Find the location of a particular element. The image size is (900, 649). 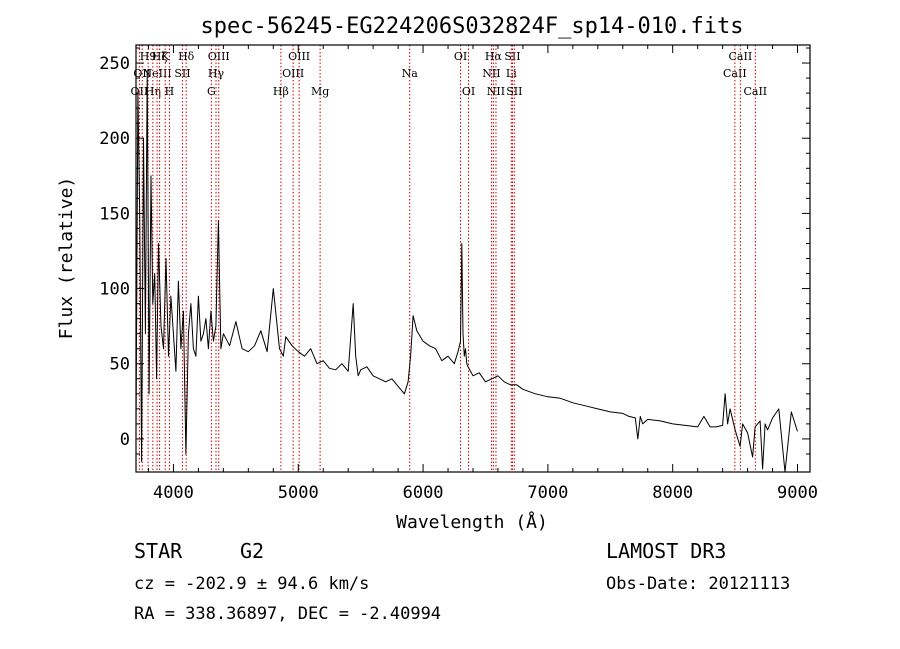

survey-name: LAMOST DR3 is located at coordinates (666, 551).